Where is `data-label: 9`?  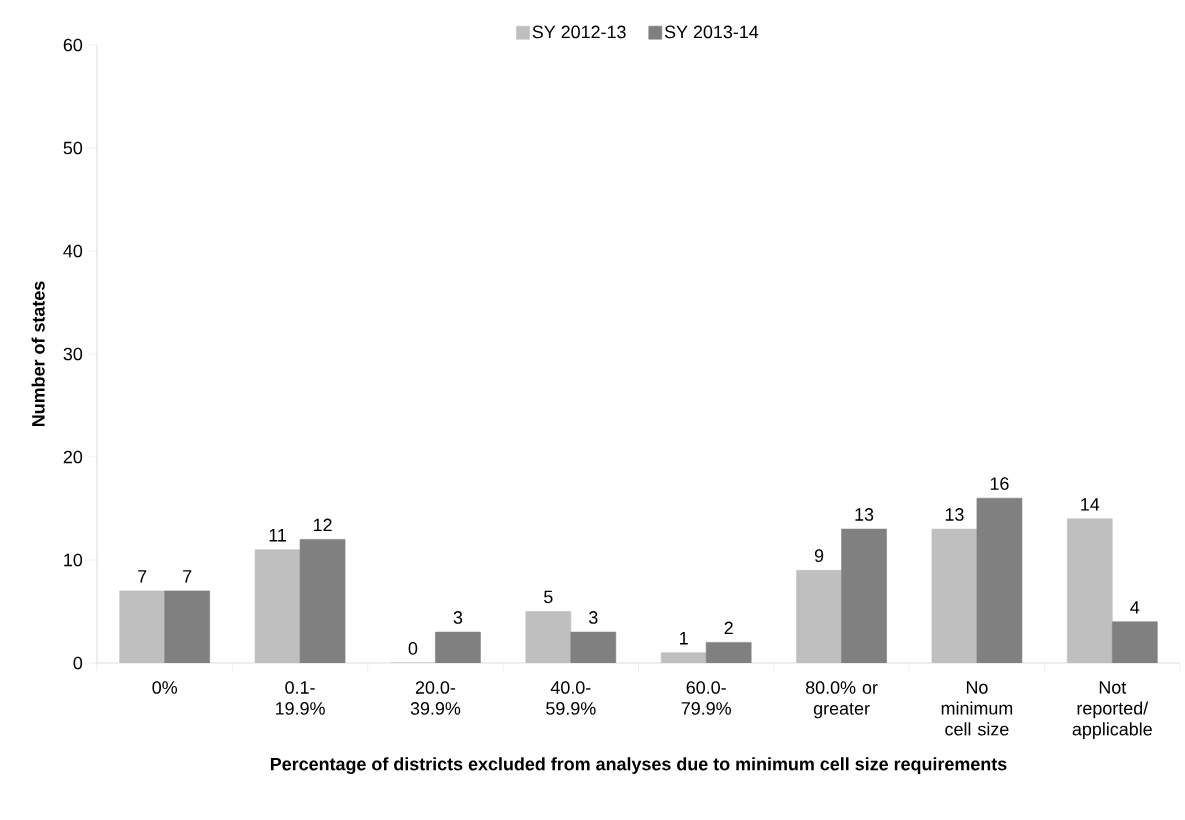
data-label: 9 is located at coordinates (819, 556).